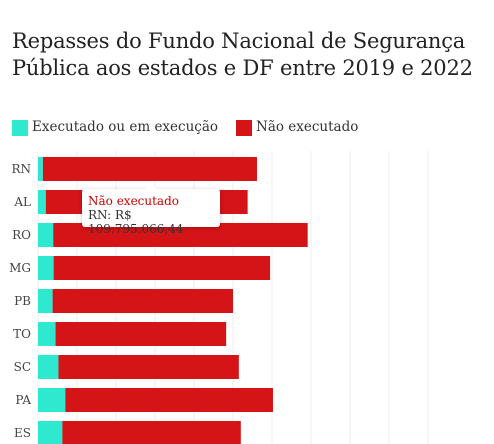  Describe the element at coordinates (40, 169) in the screenshot. I see `bar-executado-rn` at that location.